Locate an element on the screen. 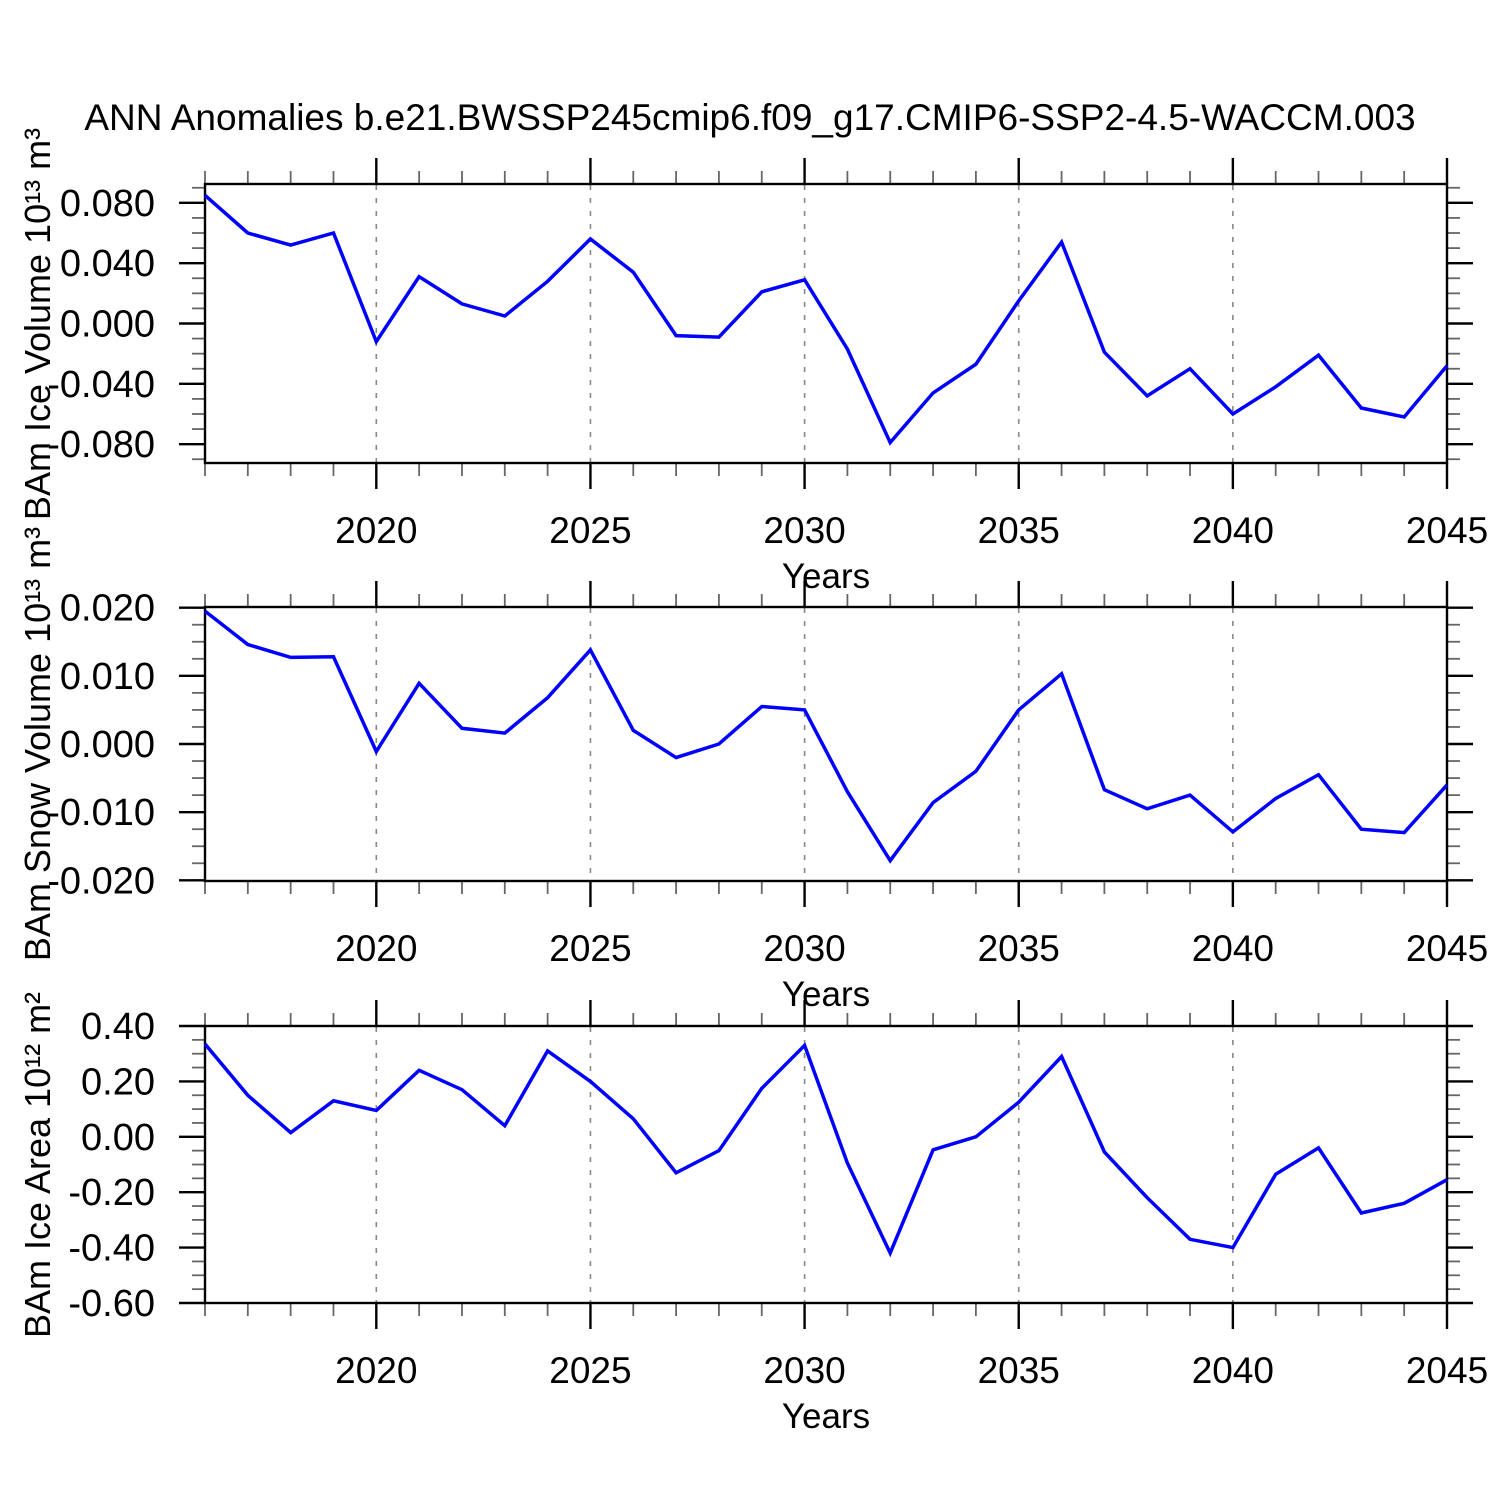 This screenshot has width=1500, height=1500. panel-0-x-tick-label-2025: 2025 is located at coordinates (590, 530).